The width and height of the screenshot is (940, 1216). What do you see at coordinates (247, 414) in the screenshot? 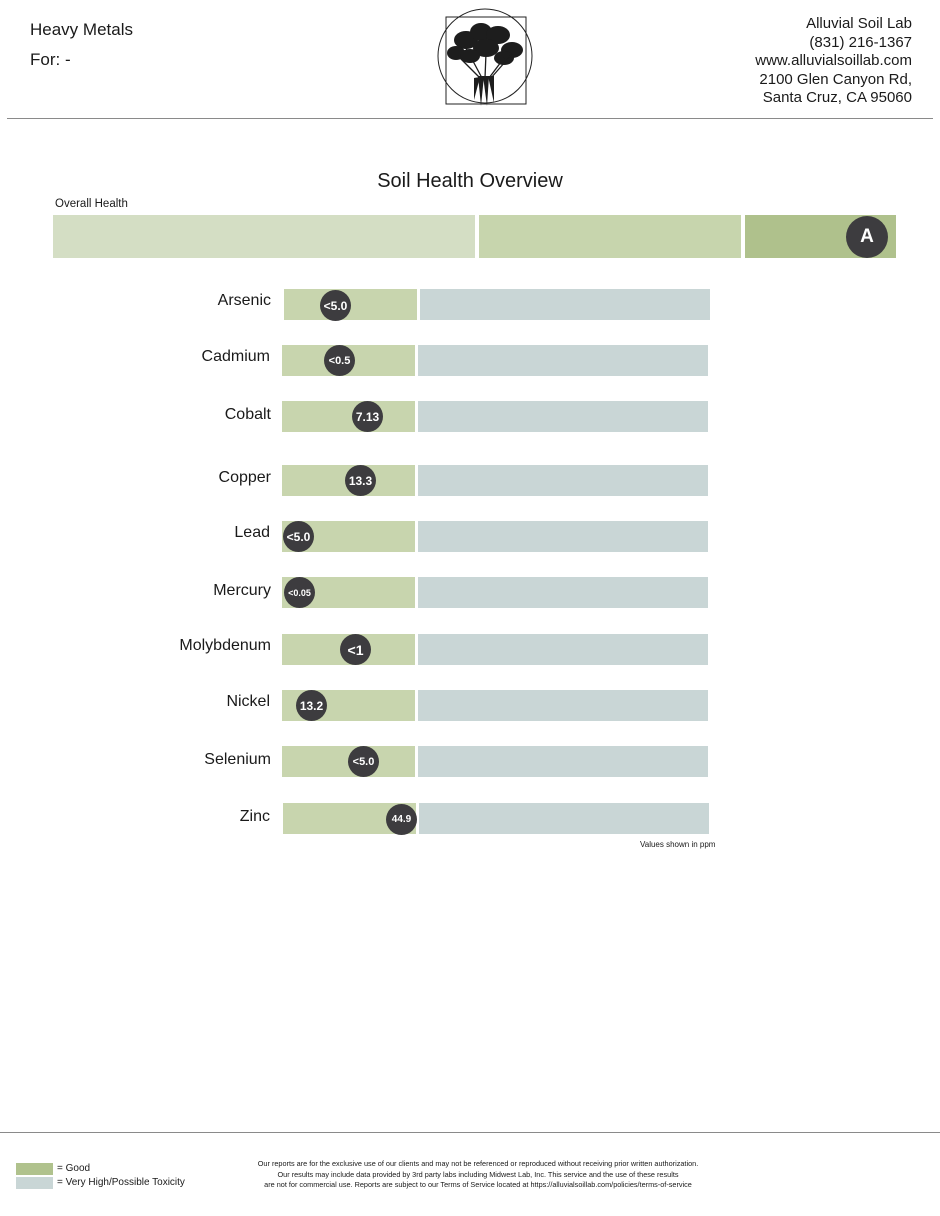
I see `metal-label: Cobalt` at bounding box center [247, 414].